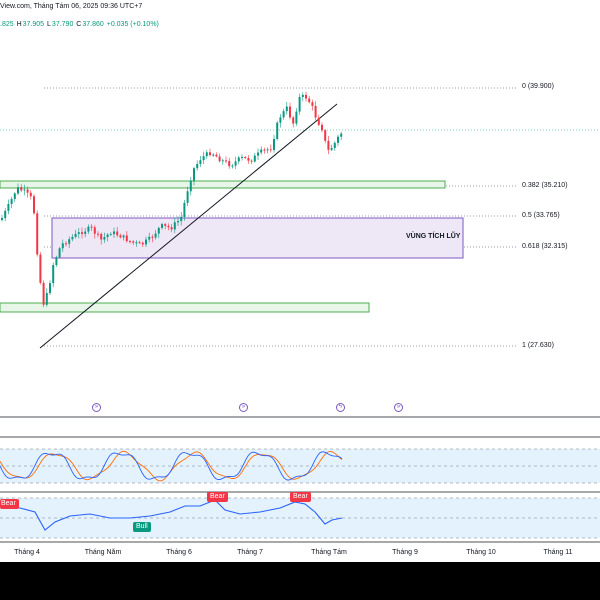  I want to click on x-axis-label: Tháng 6, so click(179, 552).